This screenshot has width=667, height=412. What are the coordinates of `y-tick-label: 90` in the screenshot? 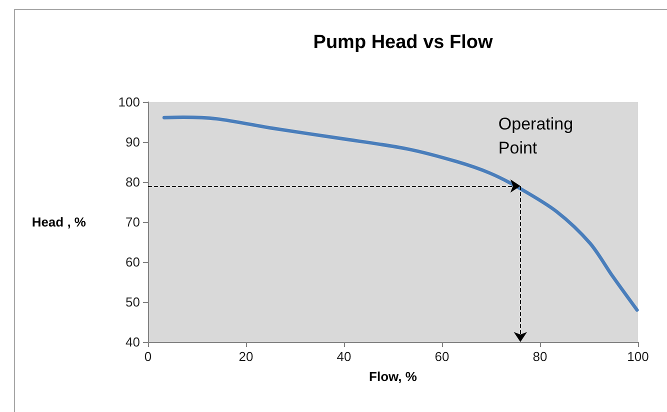 It's located at (133, 142).